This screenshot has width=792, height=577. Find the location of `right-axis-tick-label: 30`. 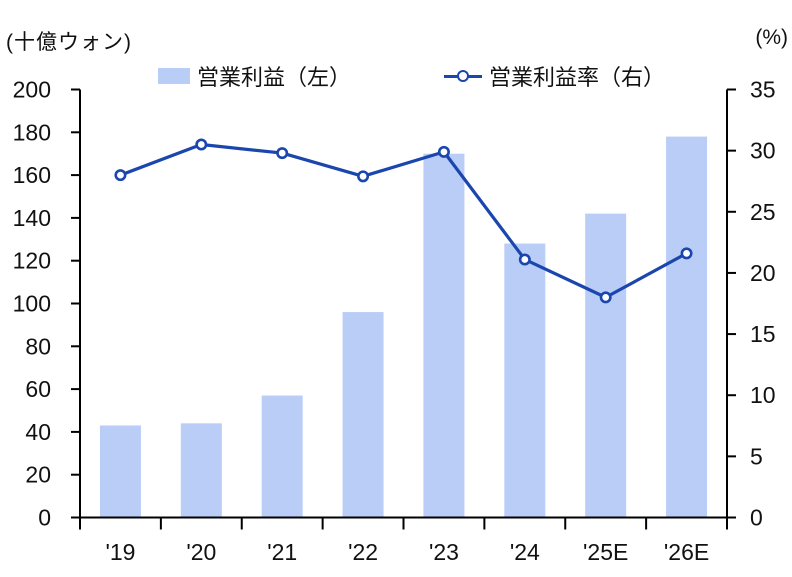

right-axis-tick-label: 30 is located at coordinates (763, 151).